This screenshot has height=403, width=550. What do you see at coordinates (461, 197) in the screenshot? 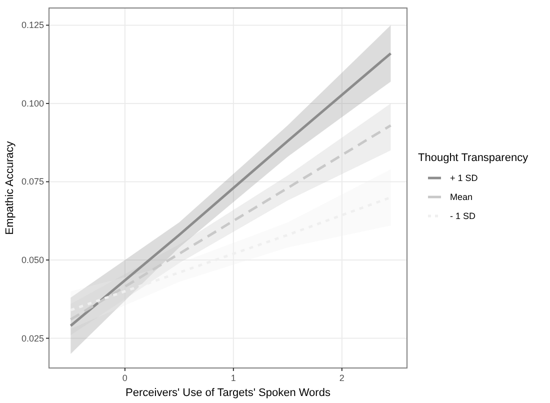
I see `legend-label: Mean` at bounding box center [461, 197].